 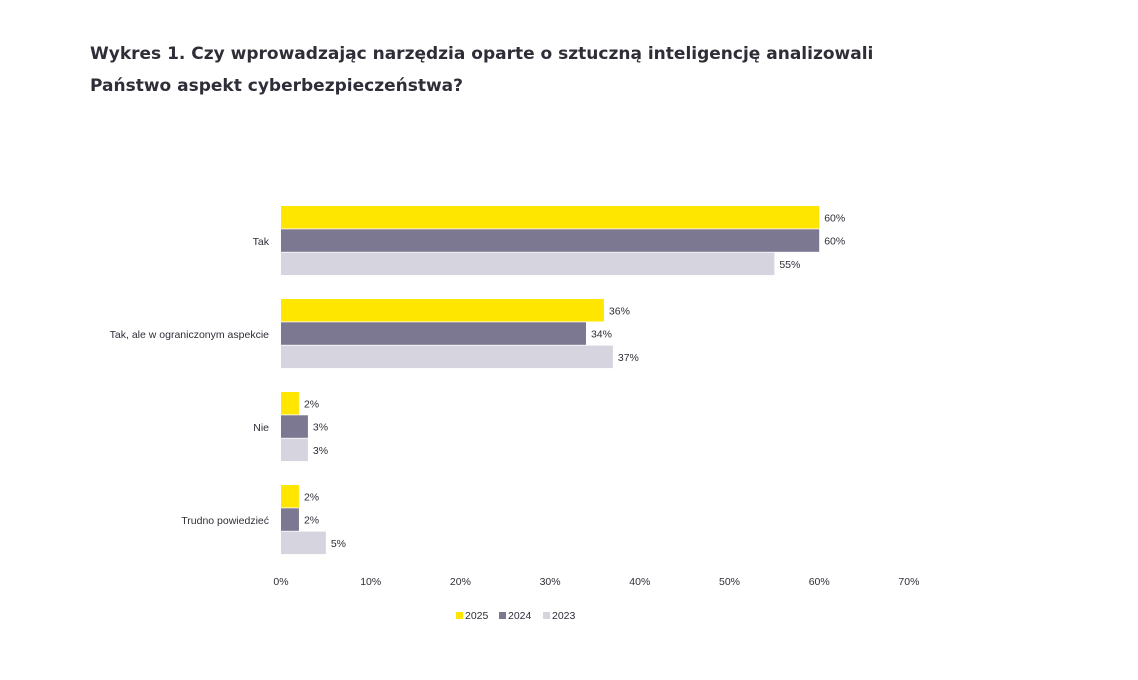 I want to click on data-label-2023-nie: 3%, so click(x=320, y=451).